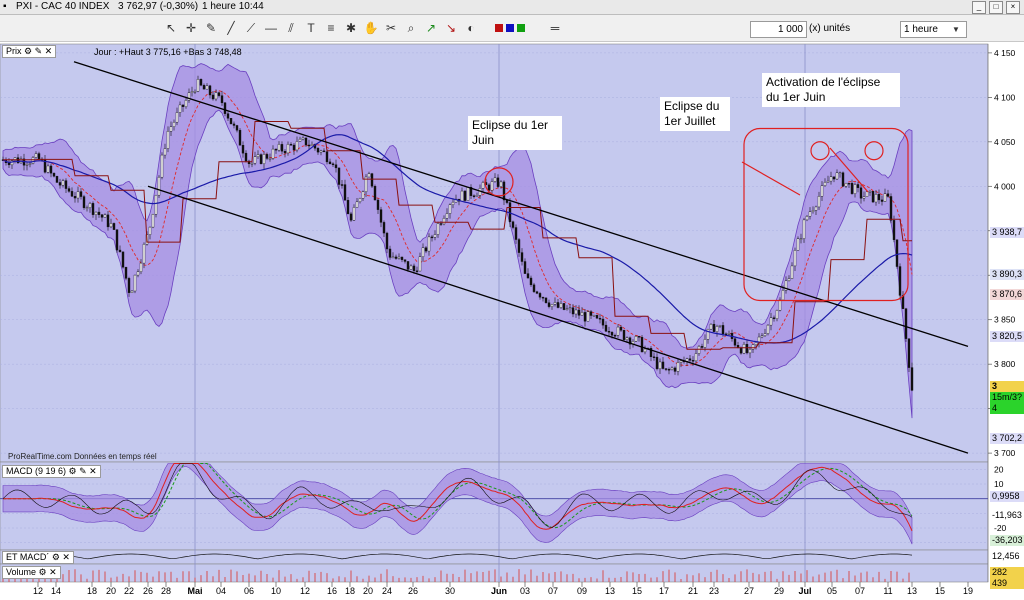 The height and width of the screenshot is (600, 1024). Describe the element at coordinates (31, 572) in the screenshot. I see `volume-panel-header: Volume ⚙ ✕` at that location.